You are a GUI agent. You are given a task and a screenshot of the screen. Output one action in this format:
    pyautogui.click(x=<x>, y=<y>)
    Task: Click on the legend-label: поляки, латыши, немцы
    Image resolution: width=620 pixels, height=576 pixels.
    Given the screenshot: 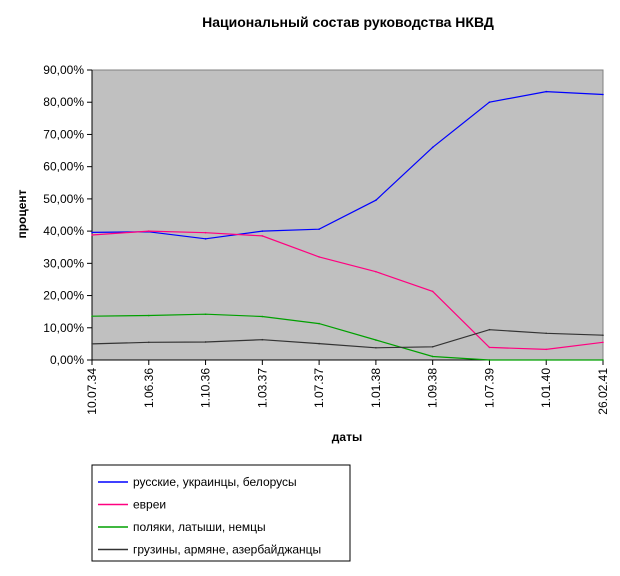 What is the action you would take?
    pyautogui.click(x=199, y=527)
    